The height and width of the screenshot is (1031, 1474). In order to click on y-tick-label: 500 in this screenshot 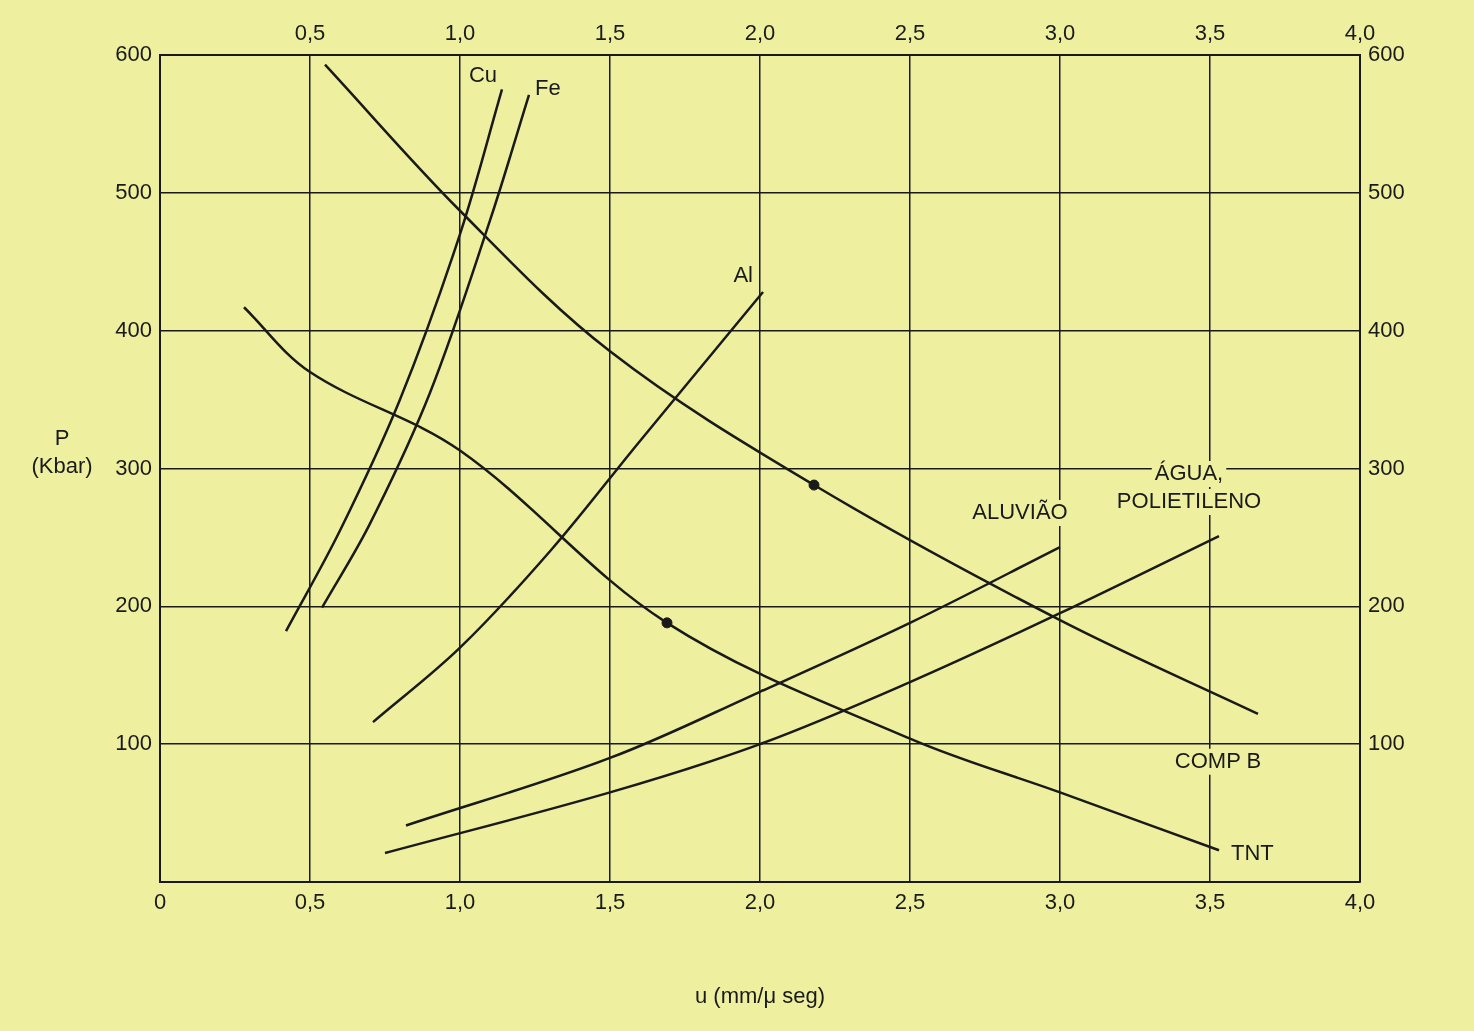, I will do `click(133, 191)`.